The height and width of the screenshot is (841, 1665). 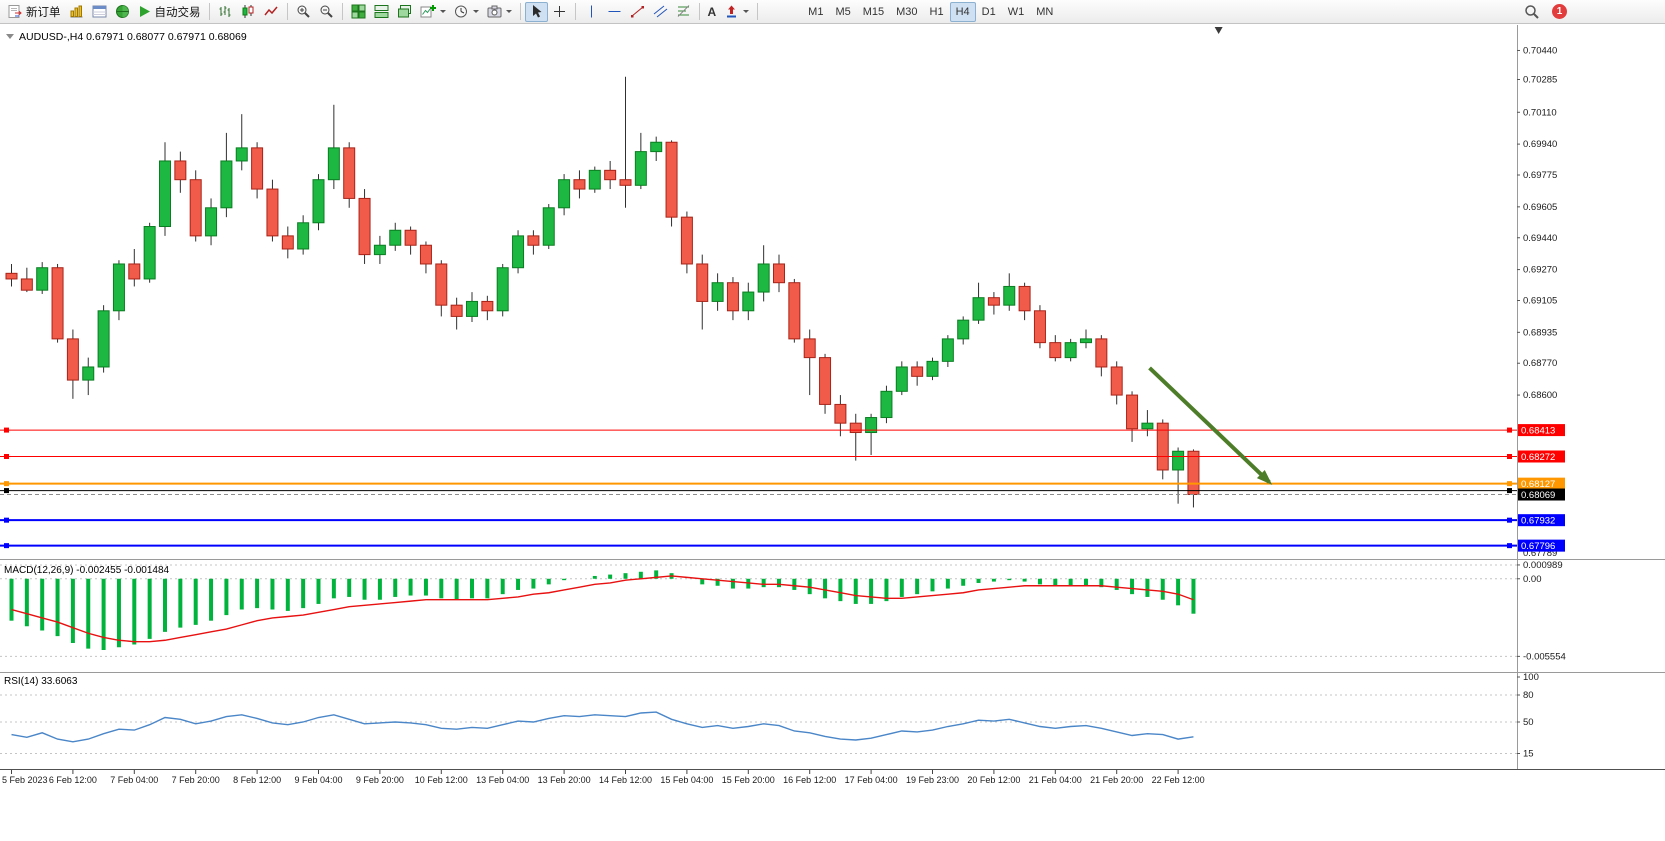 I want to click on period-clock-button, so click(x=466, y=12).